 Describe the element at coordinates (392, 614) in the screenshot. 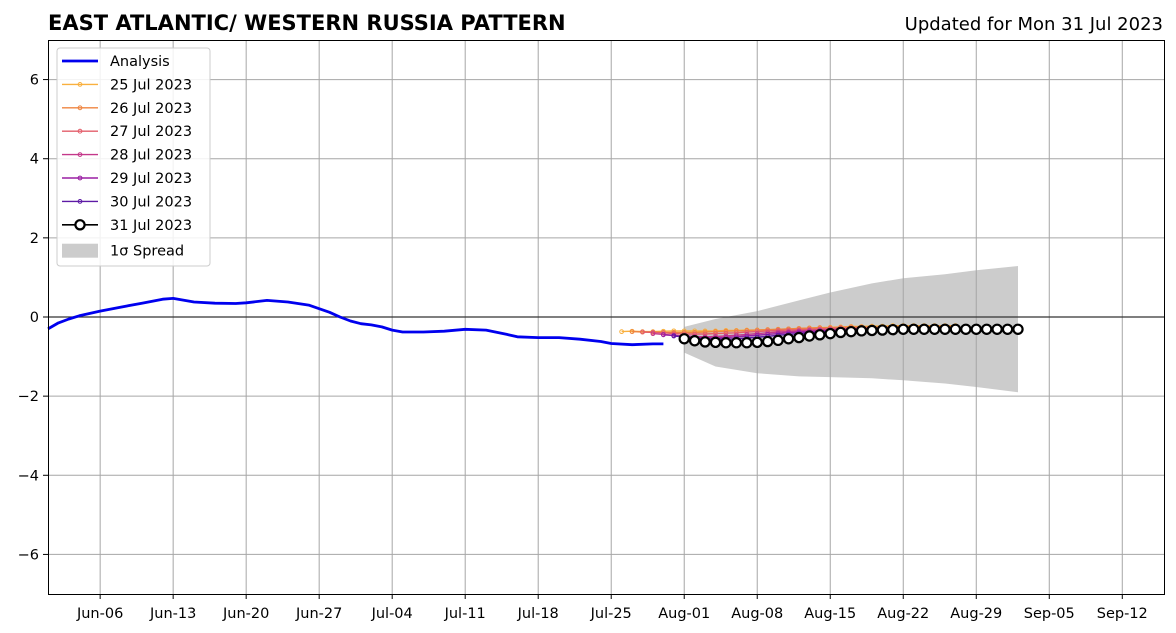

I see `x-tick-label: Jul-04` at that location.